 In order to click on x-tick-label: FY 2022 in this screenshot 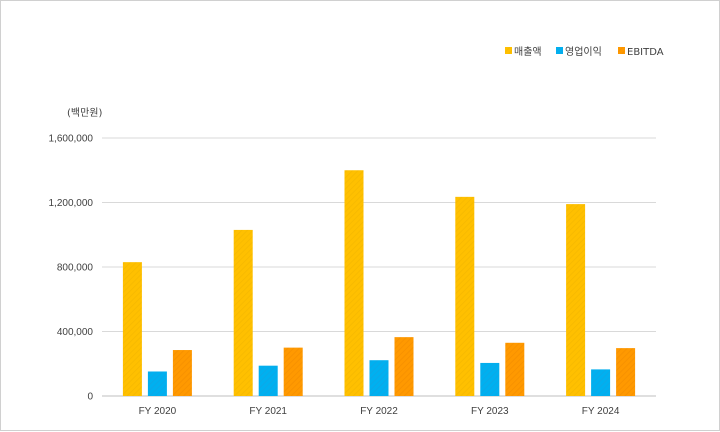, I will do `click(379, 411)`.